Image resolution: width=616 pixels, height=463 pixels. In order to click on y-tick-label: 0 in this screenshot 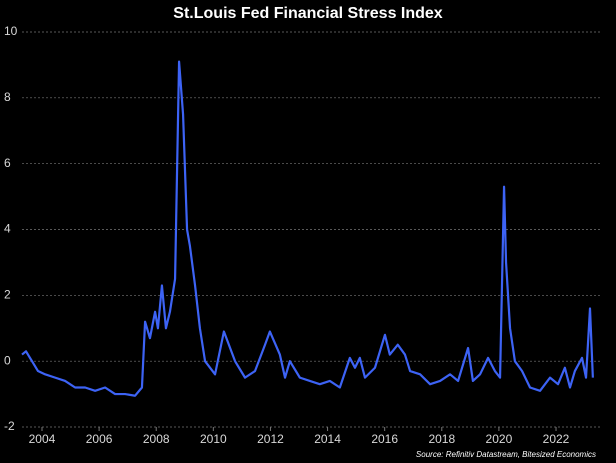, I will do `click(7, 360)`.